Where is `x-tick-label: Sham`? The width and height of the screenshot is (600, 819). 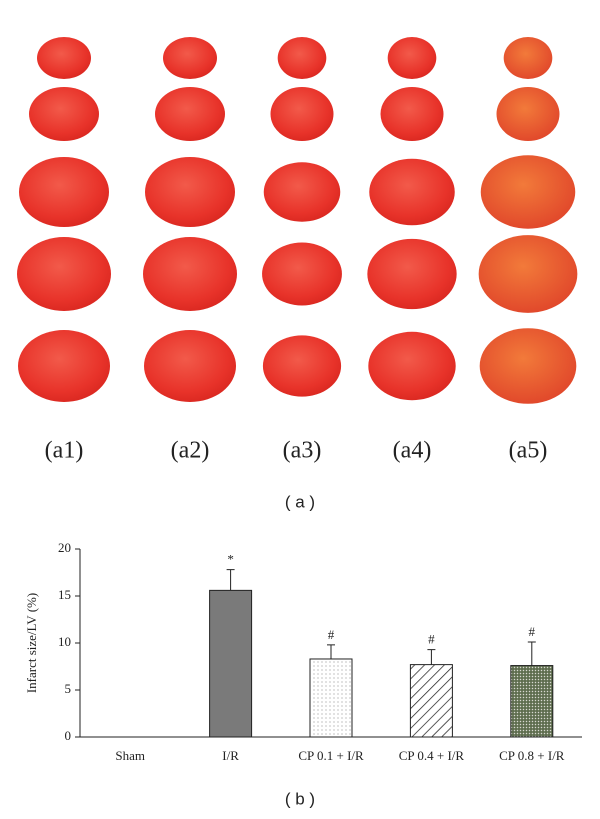
x-tick-label: Sham is located at coordinates (130, 755).